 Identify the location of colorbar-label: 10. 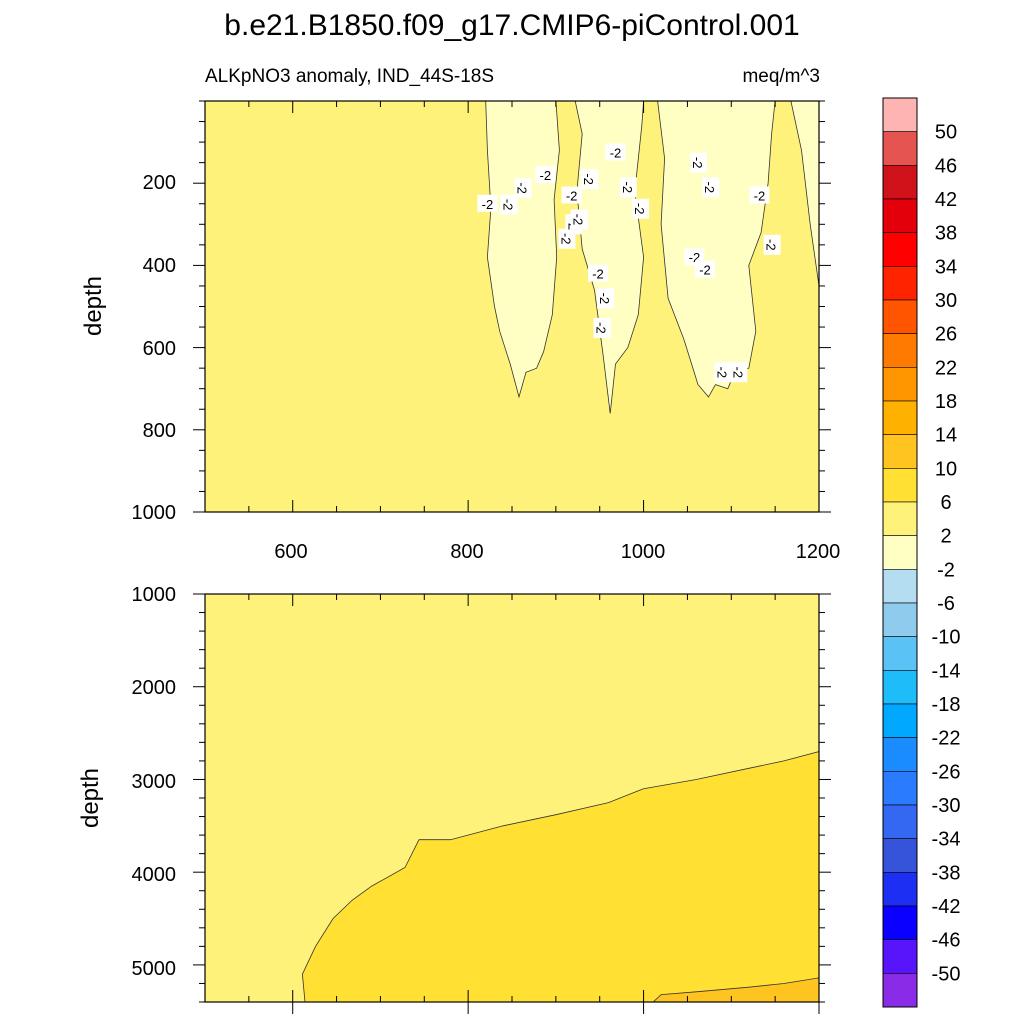
(946, 469).